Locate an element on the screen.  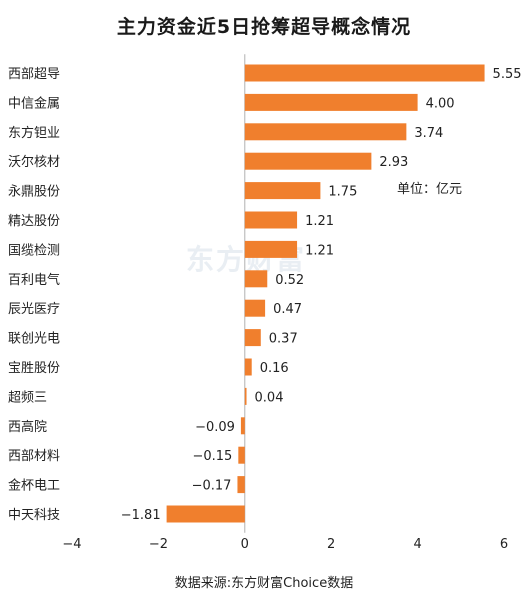
data-label: −0.15 is located at coordinates (212, 456).